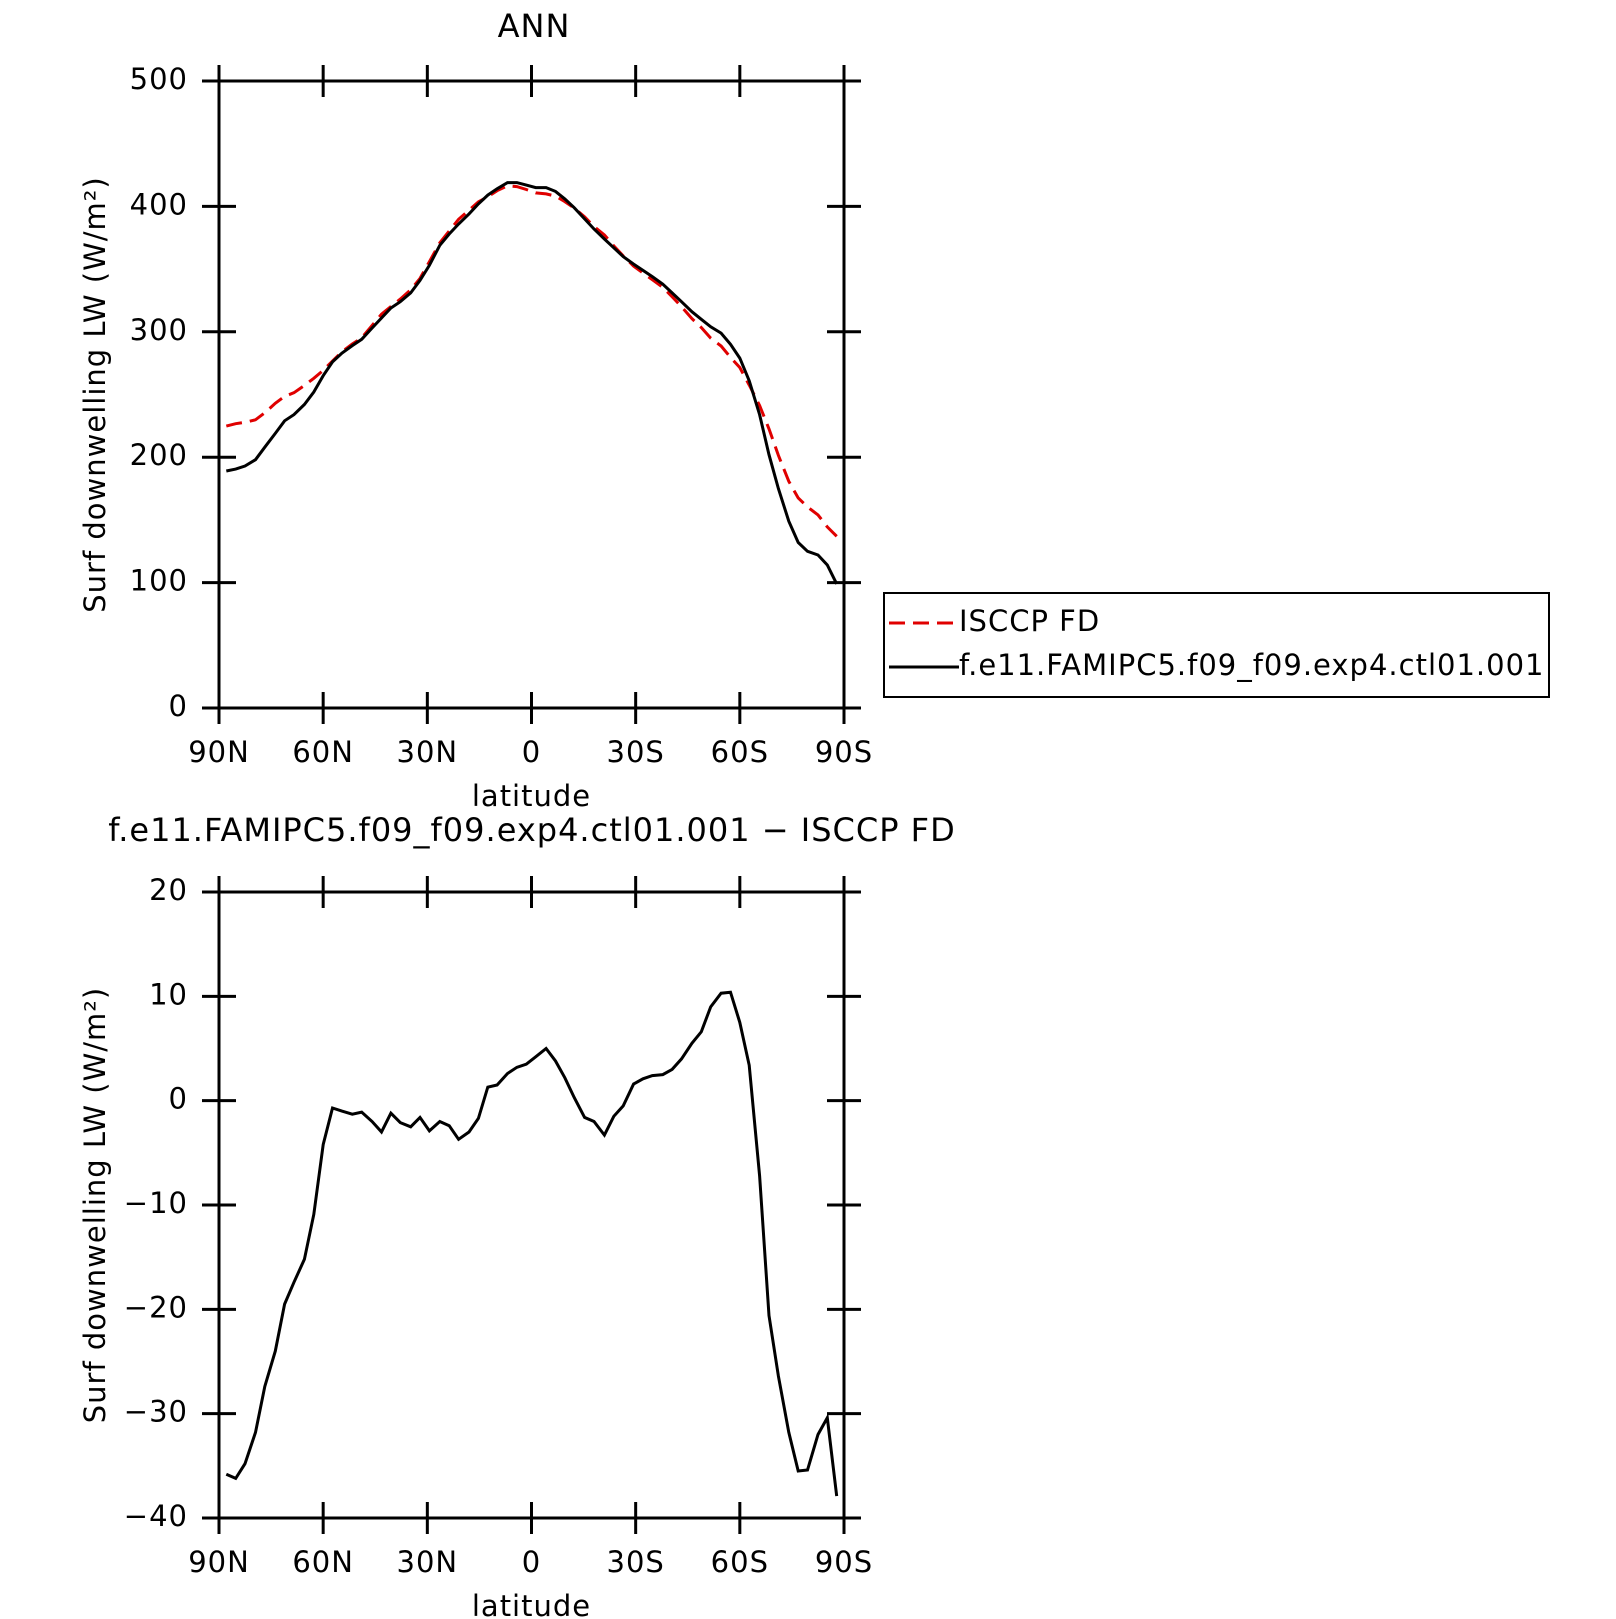  Describe the element at coordinates (159, 330) in the screenshot. I see `y-tick-label: 300` at that location.